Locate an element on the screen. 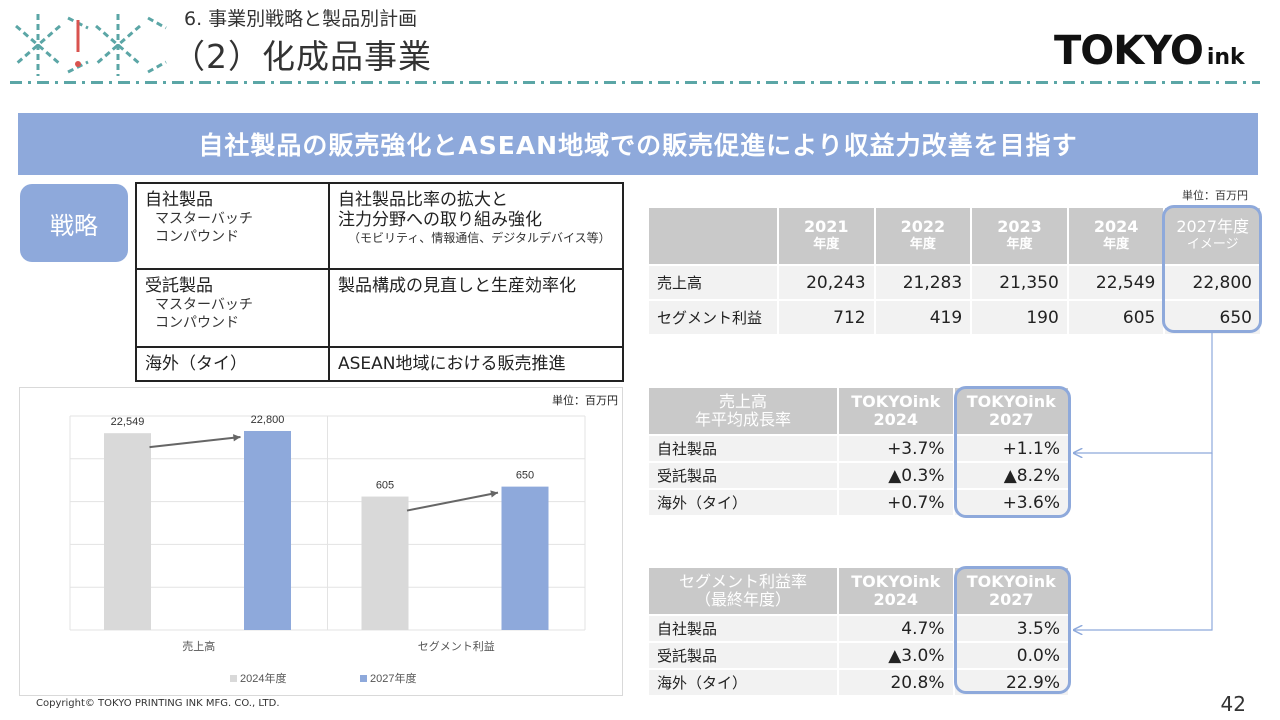 This screenshot has height=720, width=1280. brand-logo-ink: ink is located at coordinates (1225, 57).